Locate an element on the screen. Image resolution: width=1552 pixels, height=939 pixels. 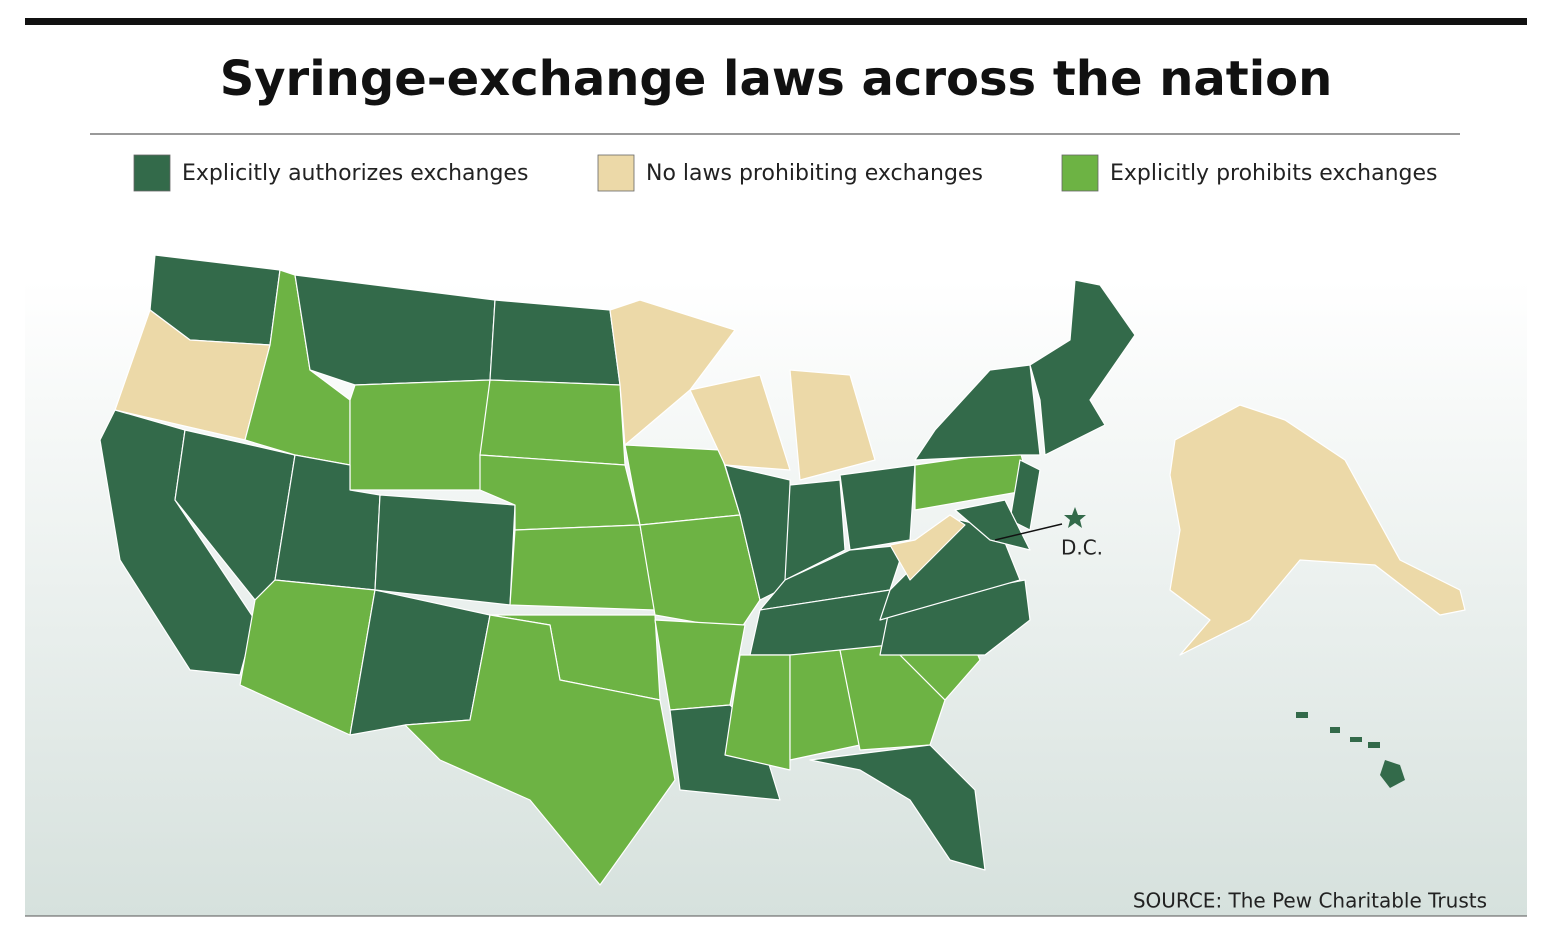
source: SOURCE: The Pew Charitable Trusts is located at coordinates (1310, 901).